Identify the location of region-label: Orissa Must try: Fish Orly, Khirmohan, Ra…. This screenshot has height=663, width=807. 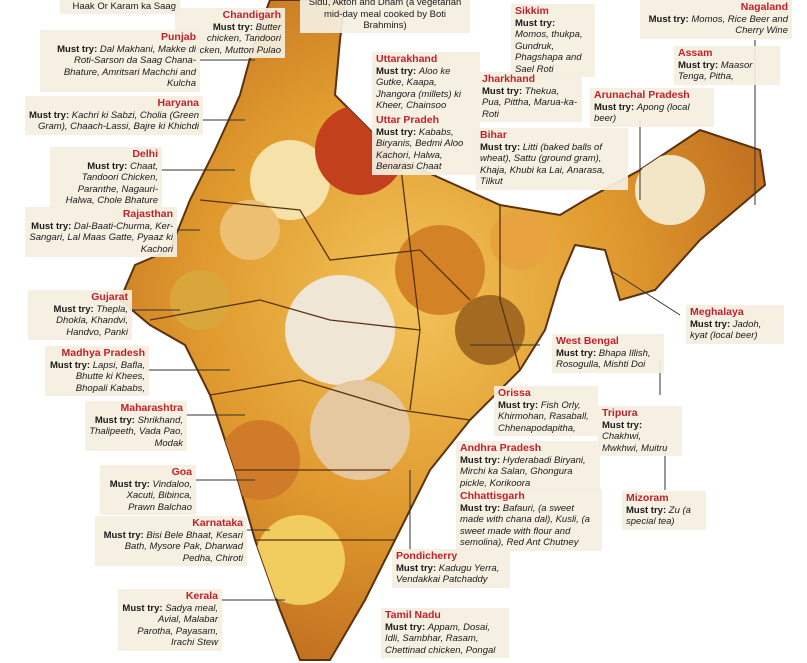
(546, 411).